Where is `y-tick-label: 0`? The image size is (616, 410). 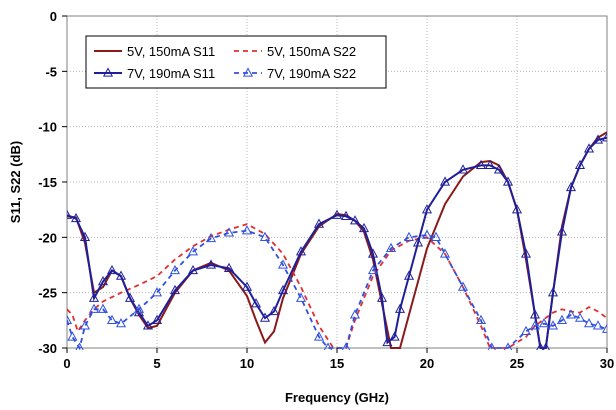 y-tick-label: 0 is located at coordinates (53, 16).